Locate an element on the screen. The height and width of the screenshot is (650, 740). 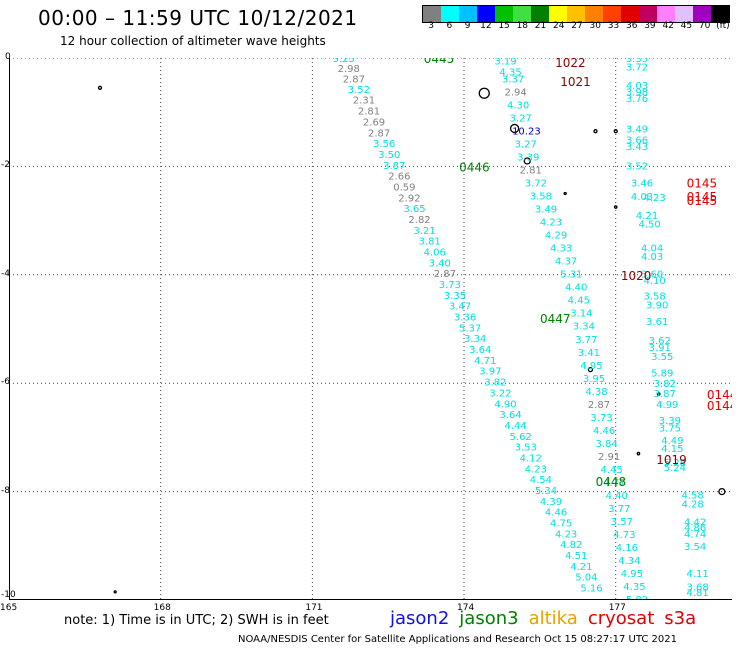
wave-height-value: 2.87 is located at coordinates (354, 80).